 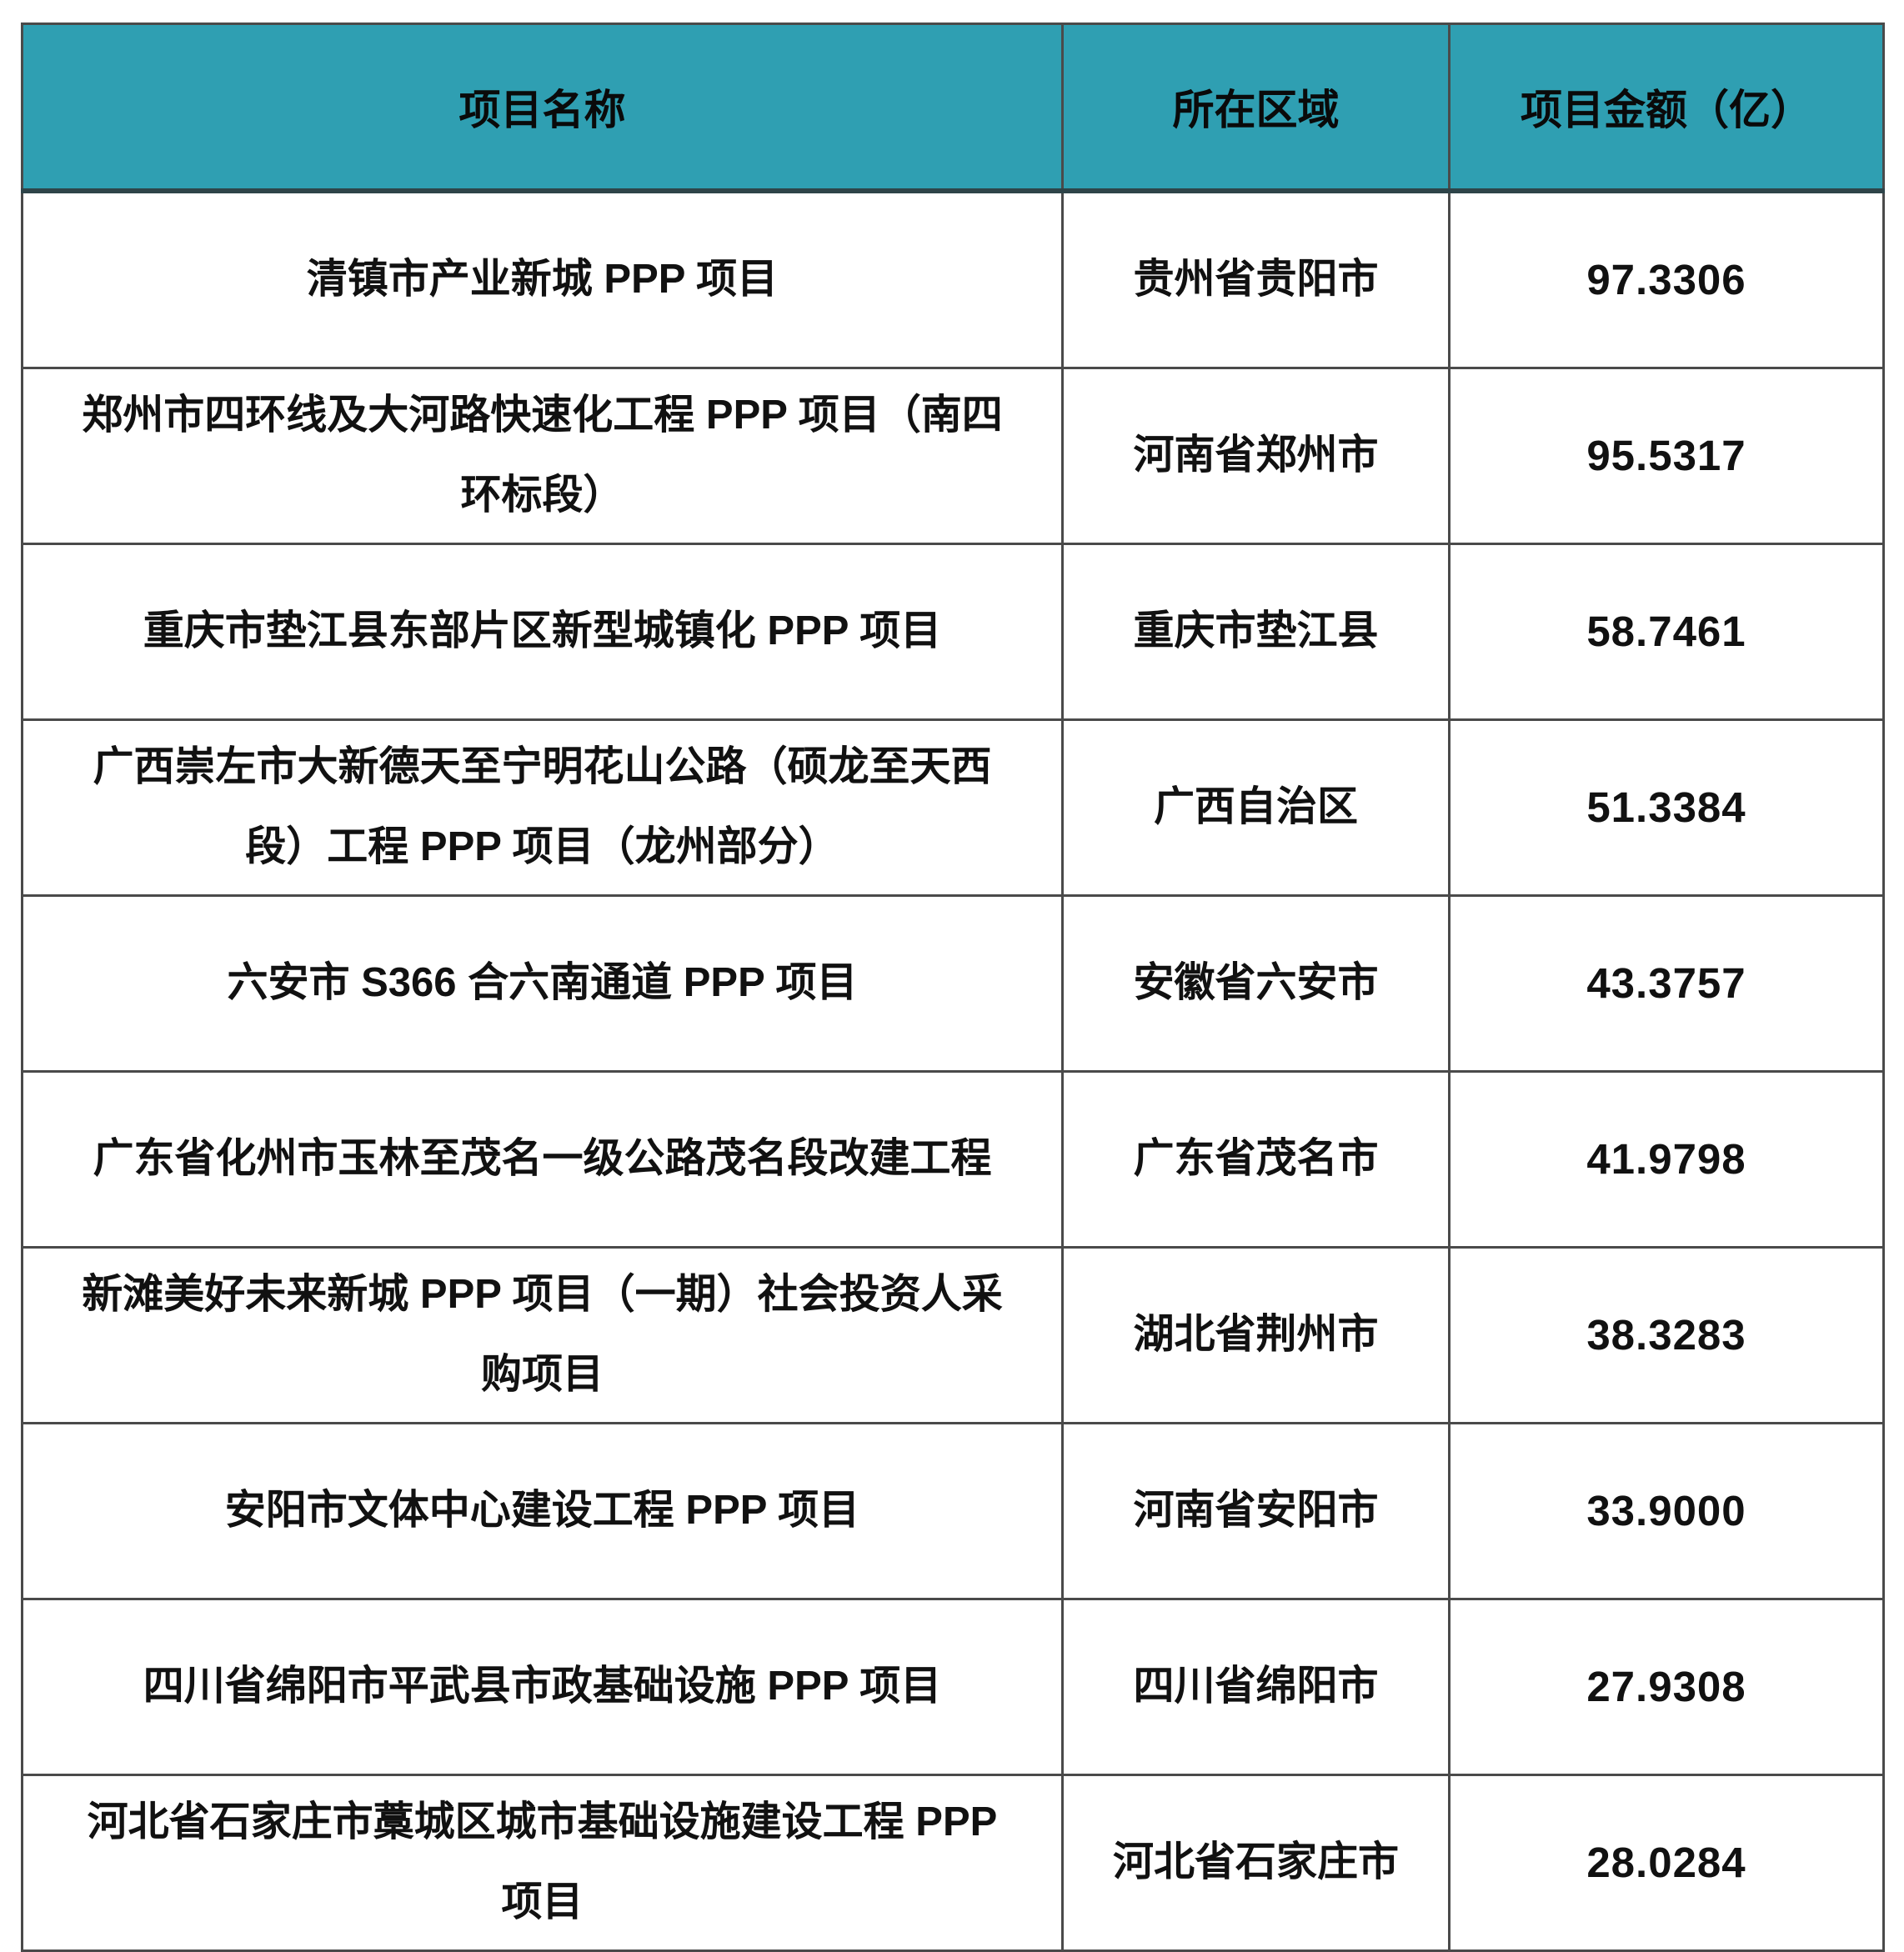 I want to click on project-name-cell: 河北省石家庄市藁城区城市基础设施建设工程 PPP 项目, so click(x=542, y=1863).